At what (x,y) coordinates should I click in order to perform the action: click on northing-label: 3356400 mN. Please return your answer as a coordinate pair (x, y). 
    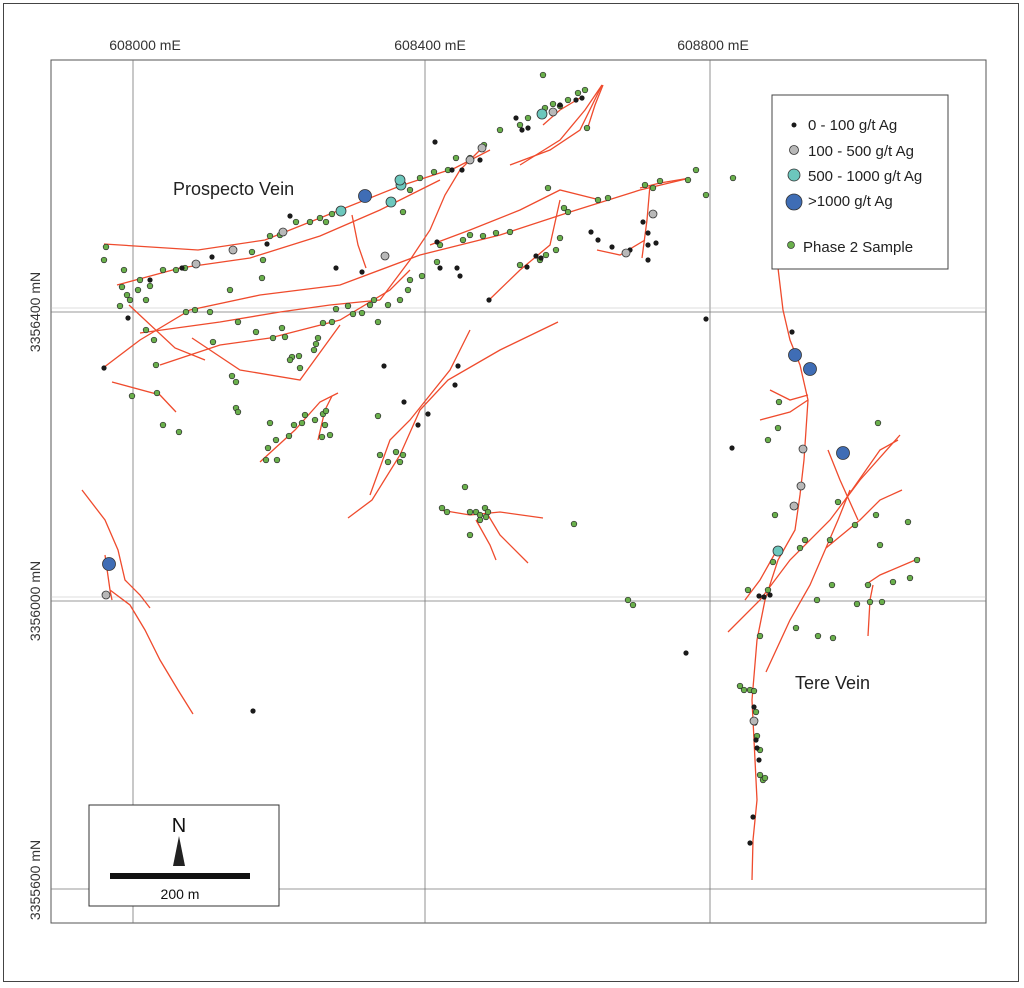
    Looking at the image, I should click on (35, 312).